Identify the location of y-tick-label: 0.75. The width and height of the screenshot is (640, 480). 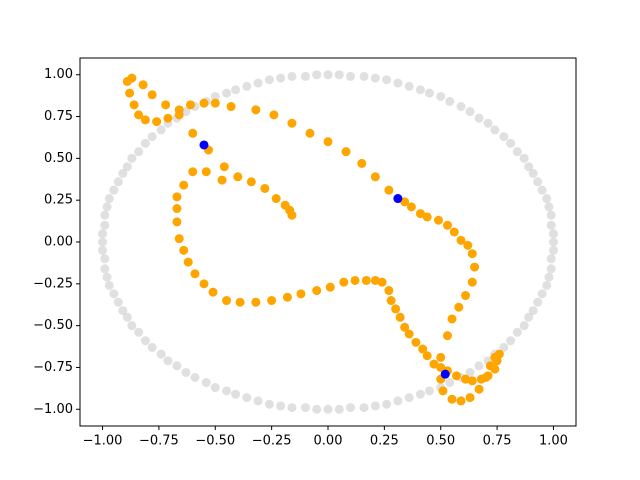
(58, 116).